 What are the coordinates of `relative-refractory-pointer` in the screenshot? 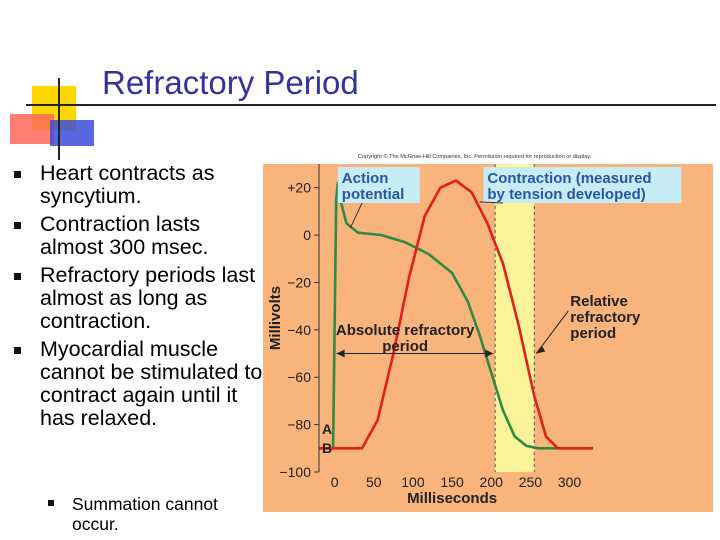 It's located at (552, 332).